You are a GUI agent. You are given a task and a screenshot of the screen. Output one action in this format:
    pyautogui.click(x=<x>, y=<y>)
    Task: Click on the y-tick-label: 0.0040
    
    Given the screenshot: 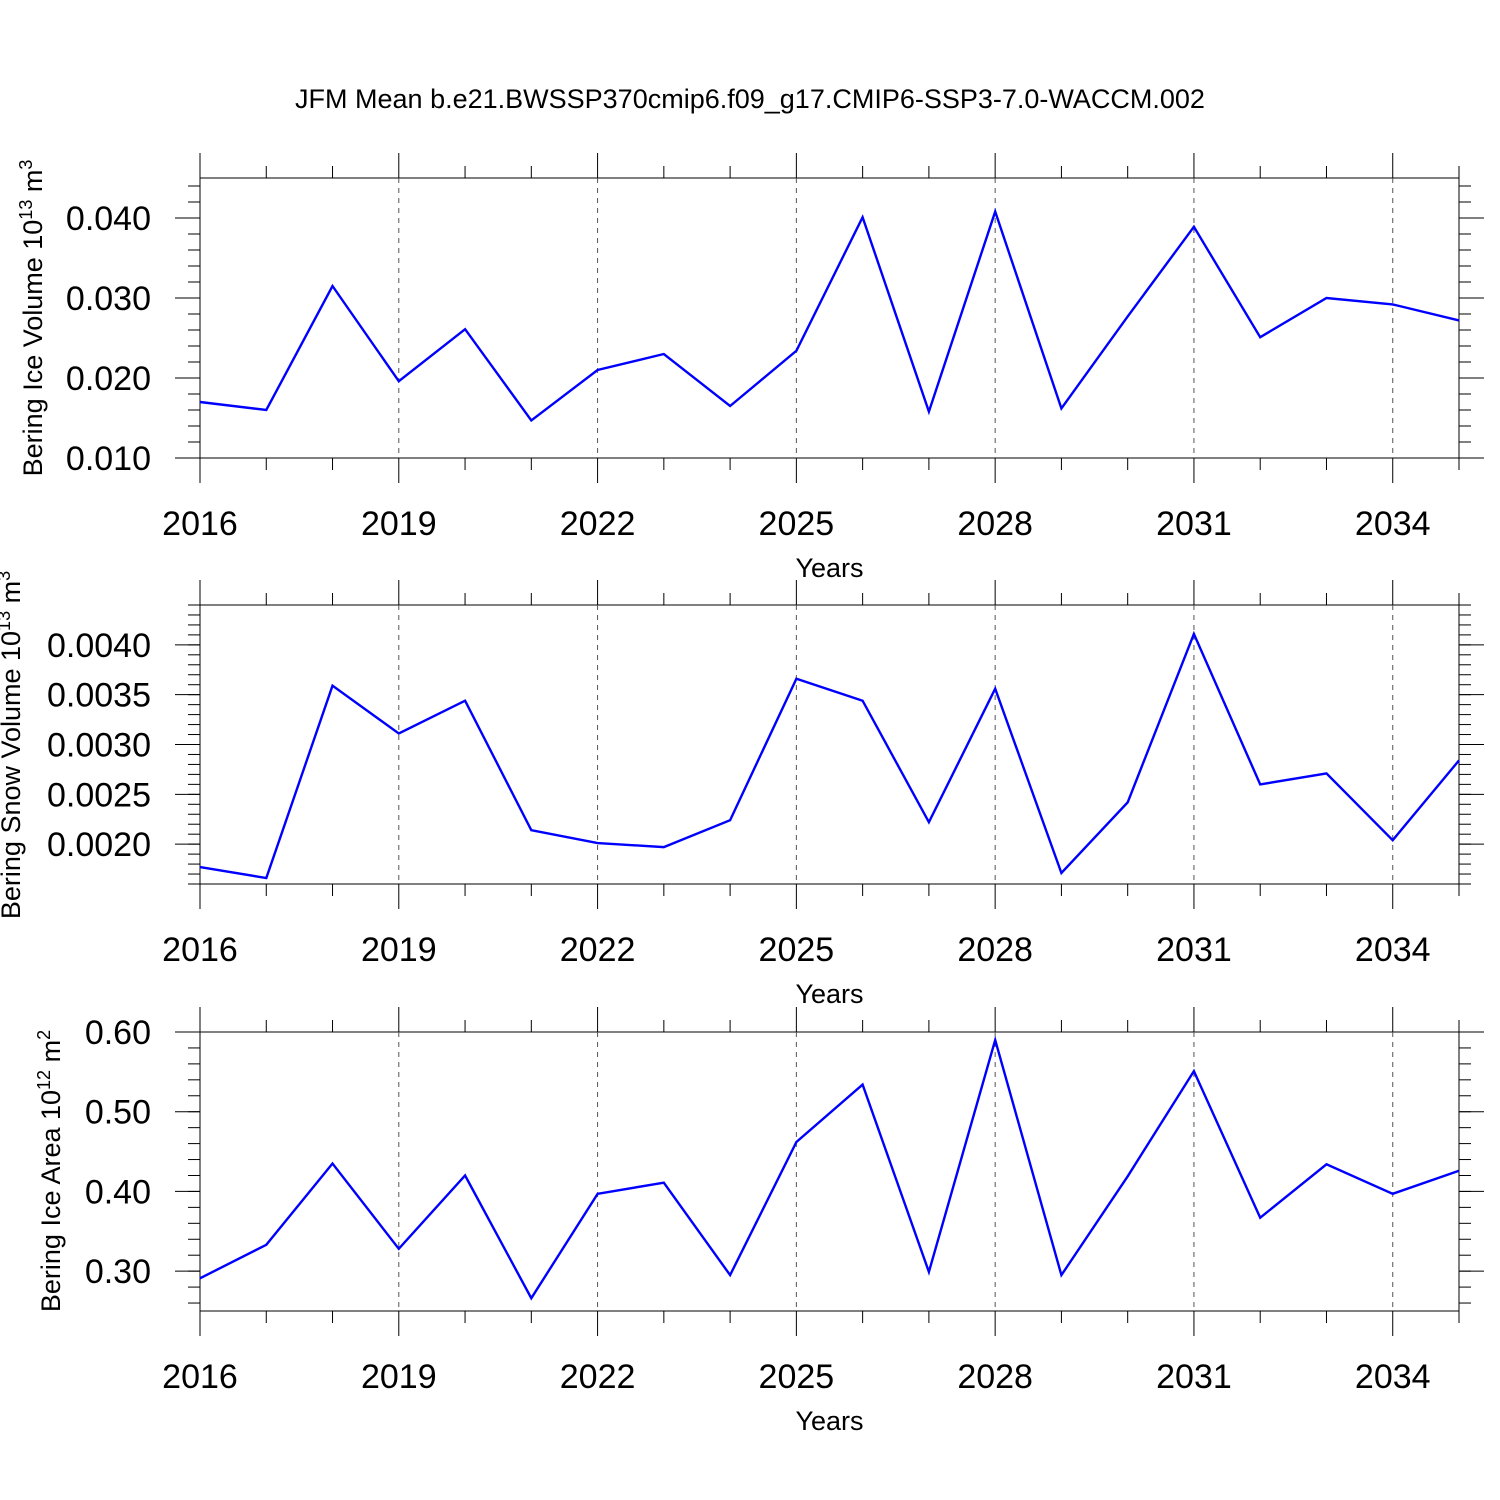 What is the action you would take?
    pyautogui.click(x=99, y=646)
    